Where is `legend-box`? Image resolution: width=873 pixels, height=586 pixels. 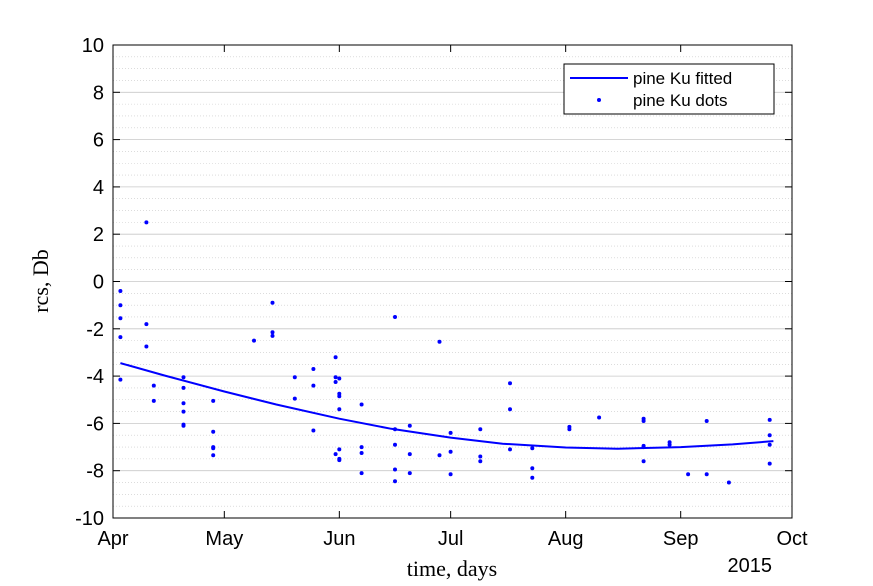 legend-box is located at coordinates (669, 89).